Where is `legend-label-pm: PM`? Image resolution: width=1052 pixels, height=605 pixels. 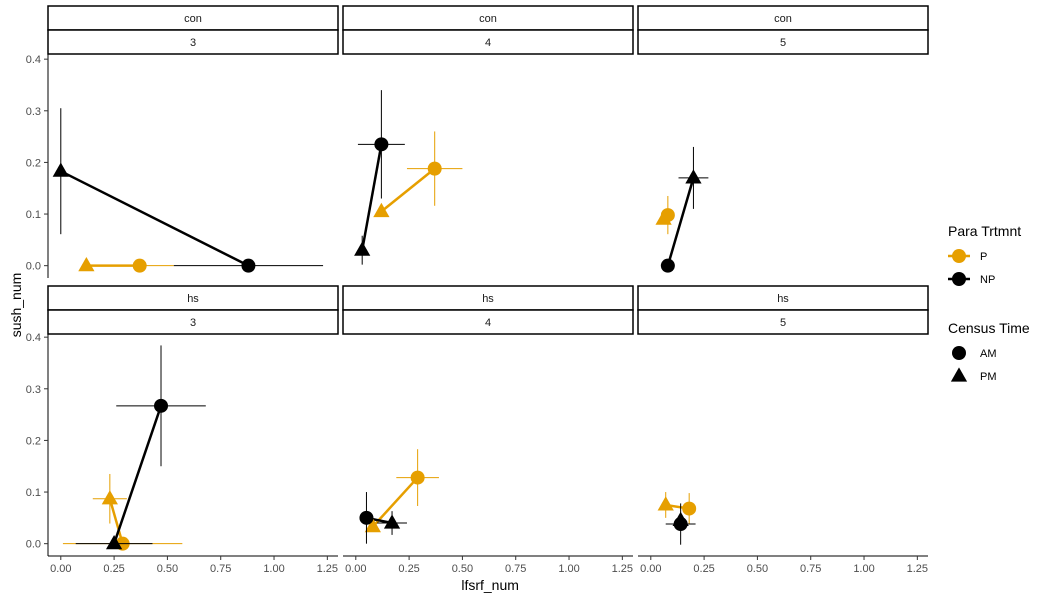
legend-label-pm: PM is located at coordinates (988, 377).